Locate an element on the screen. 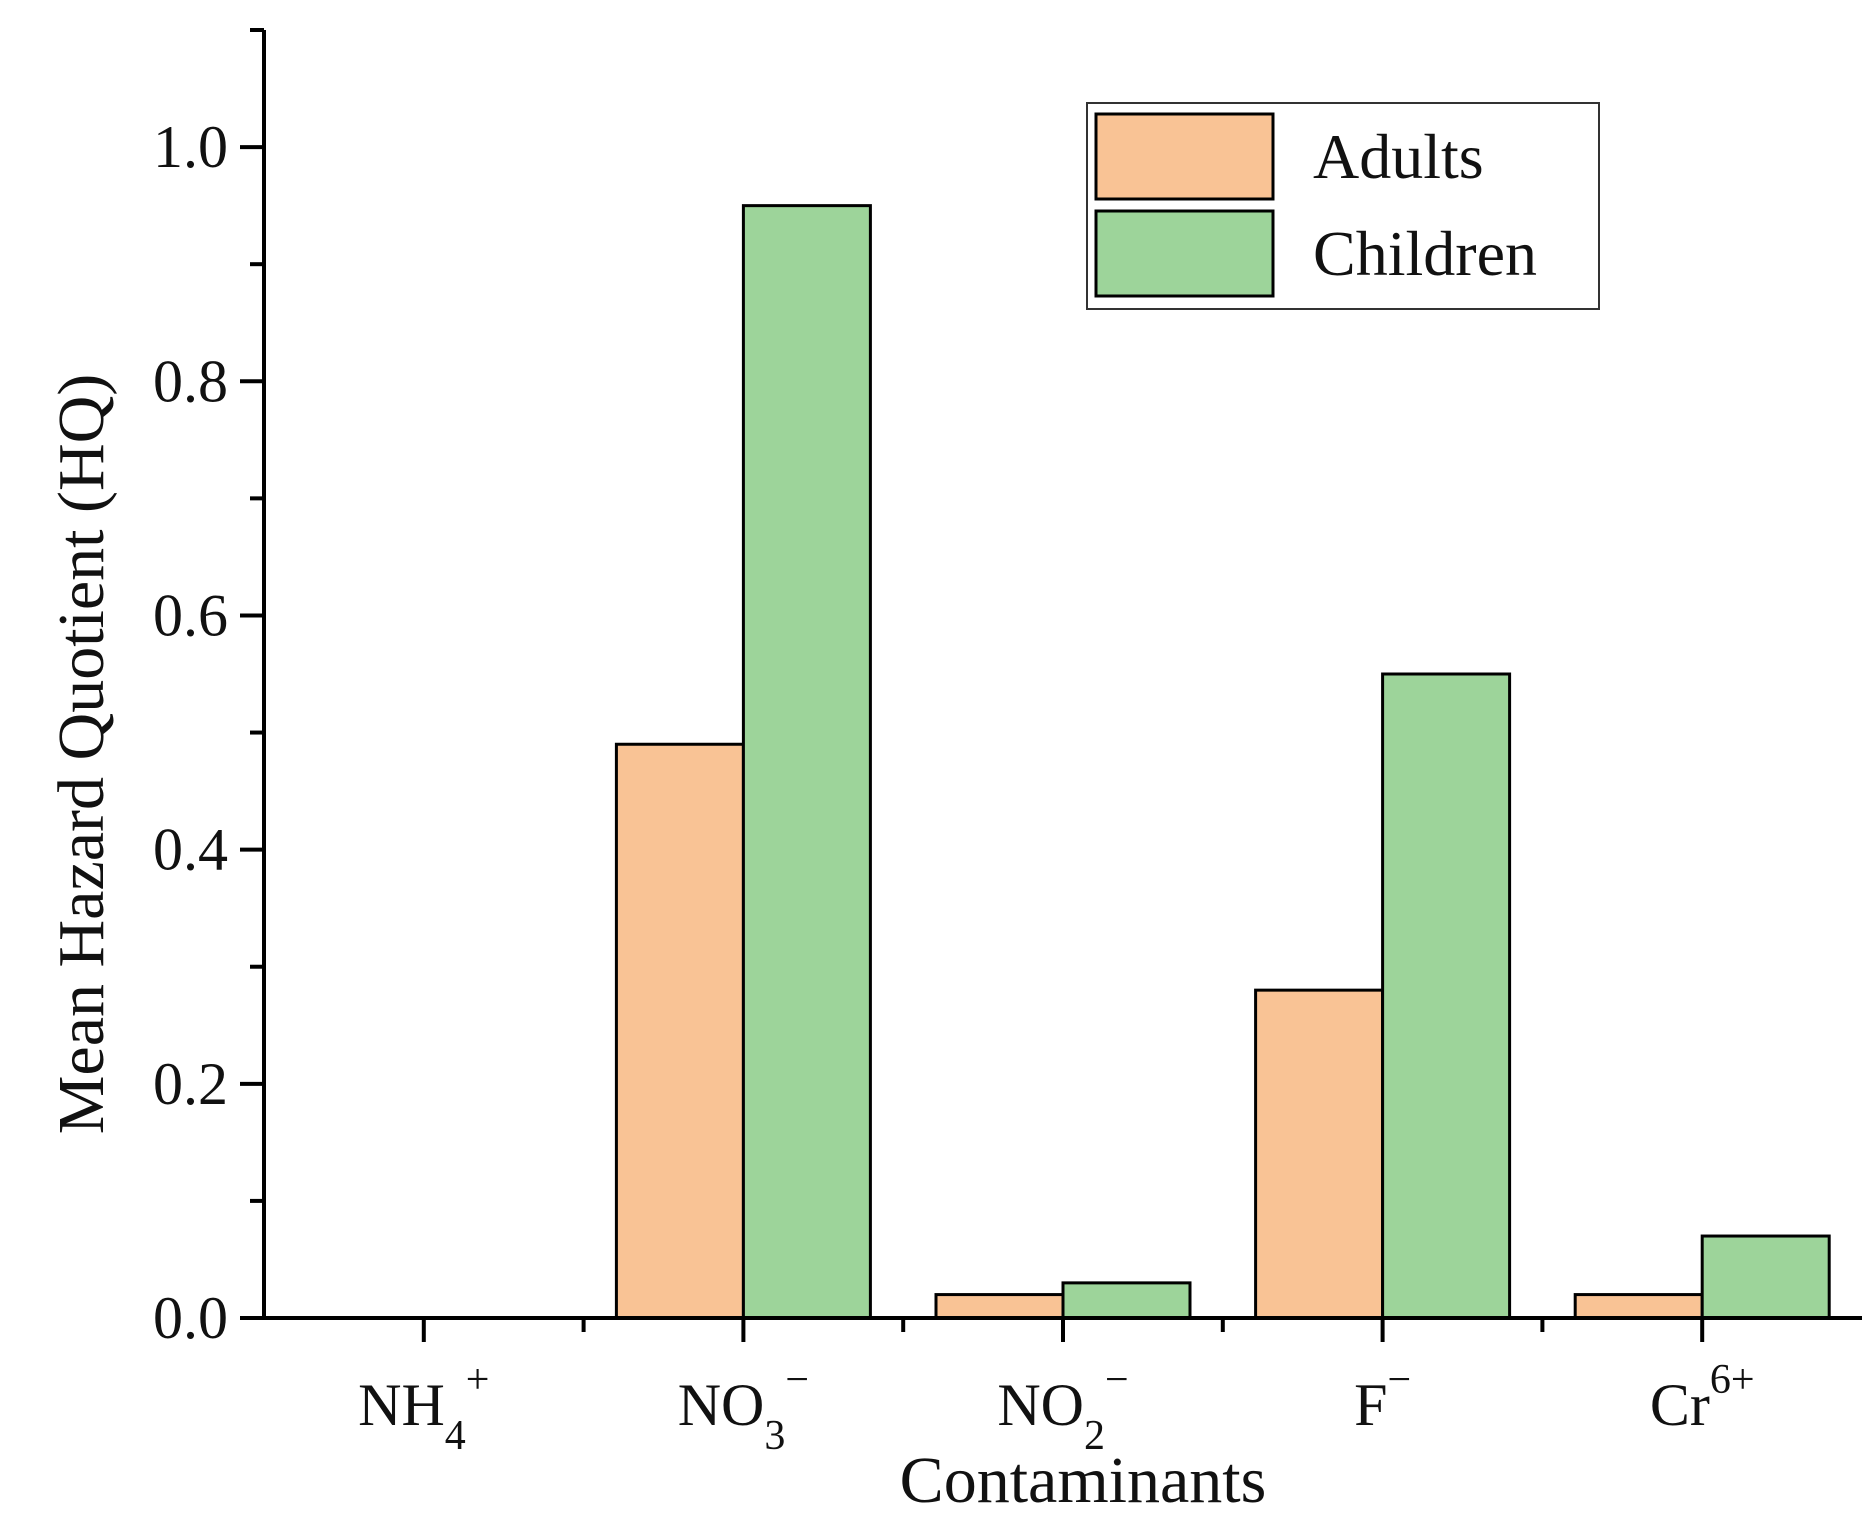 This screenshot has width=1871, height=1528. x-axis-title: Contaminants is located at coordinates (1083, 1480).